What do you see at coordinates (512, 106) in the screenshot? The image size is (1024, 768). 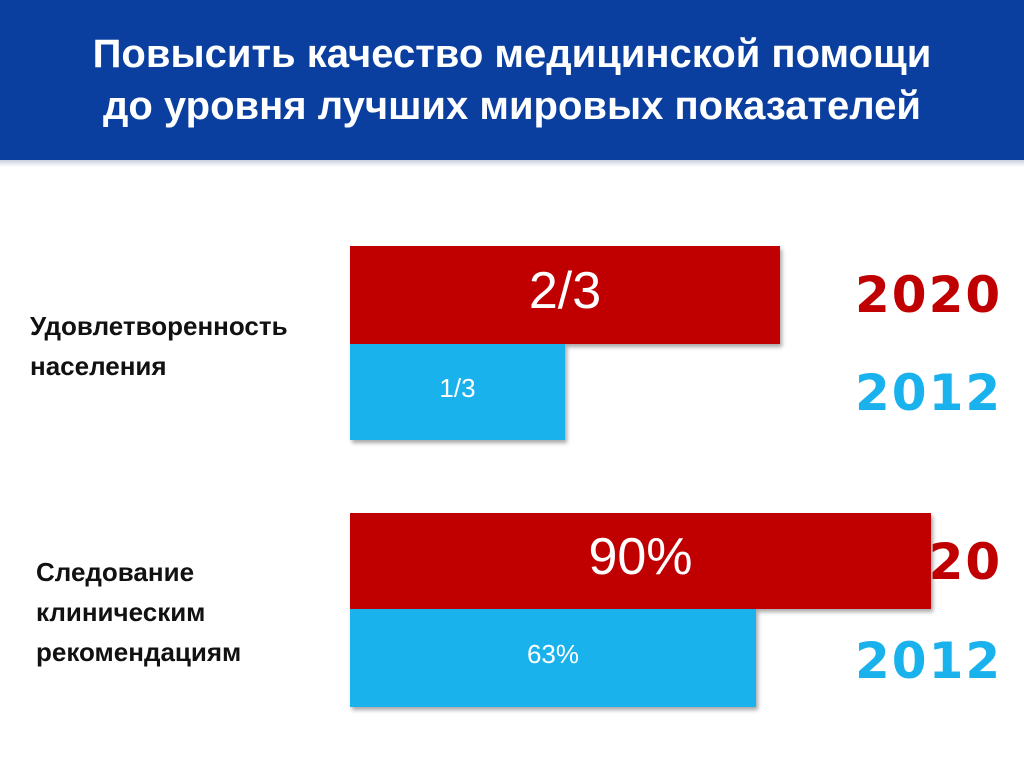 I see `title-line-2: до уровня лучших мировых показателей` at bounding box center [512, 106].